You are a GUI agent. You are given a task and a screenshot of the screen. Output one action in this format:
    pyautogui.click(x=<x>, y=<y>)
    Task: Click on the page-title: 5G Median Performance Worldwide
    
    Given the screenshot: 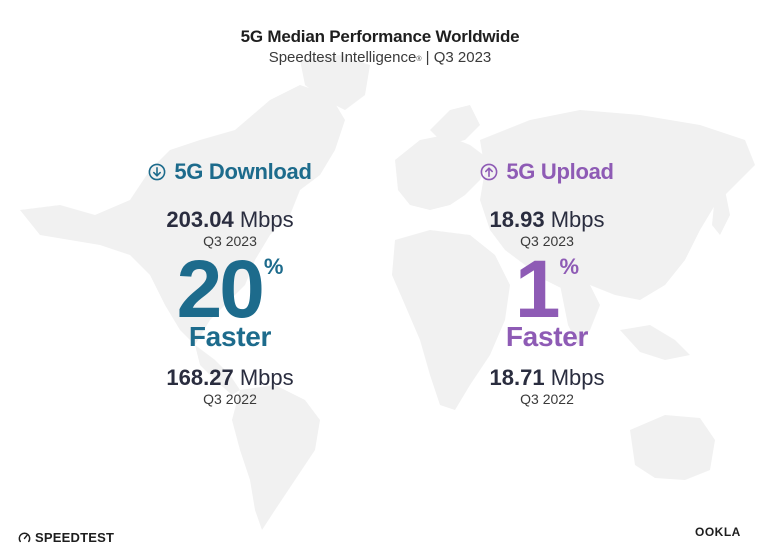 What is the action you would take?
    pyautogui.click(x=380, y=36)
    